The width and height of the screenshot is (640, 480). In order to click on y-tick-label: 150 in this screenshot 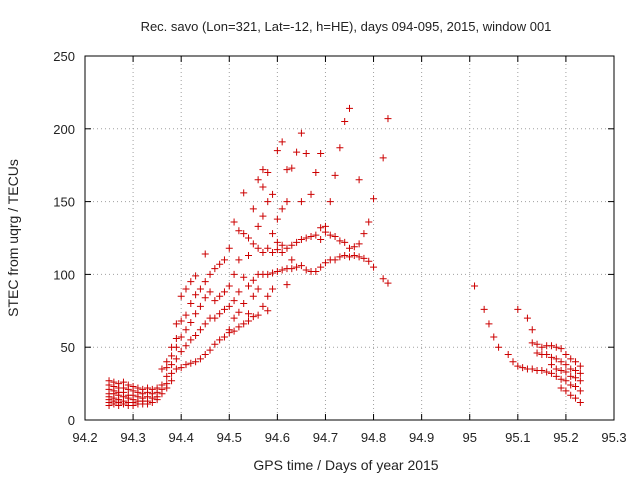, I will do `click(64, 202)`.